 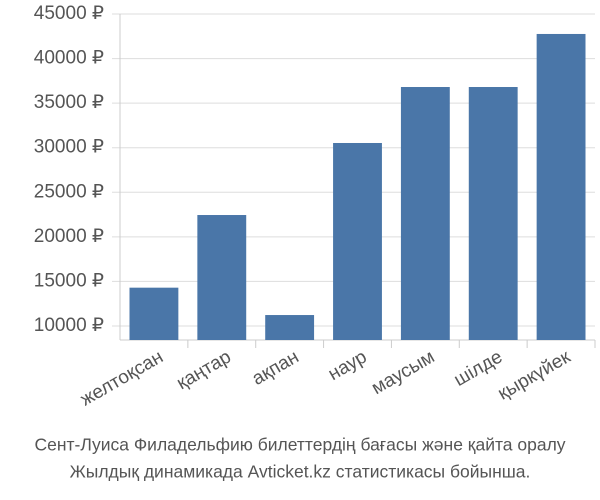 What do you see at coordinates (69, 325) in the screenshot?
I see `y-tick-label: 10000 ₽` at bounding box center [69, 325].